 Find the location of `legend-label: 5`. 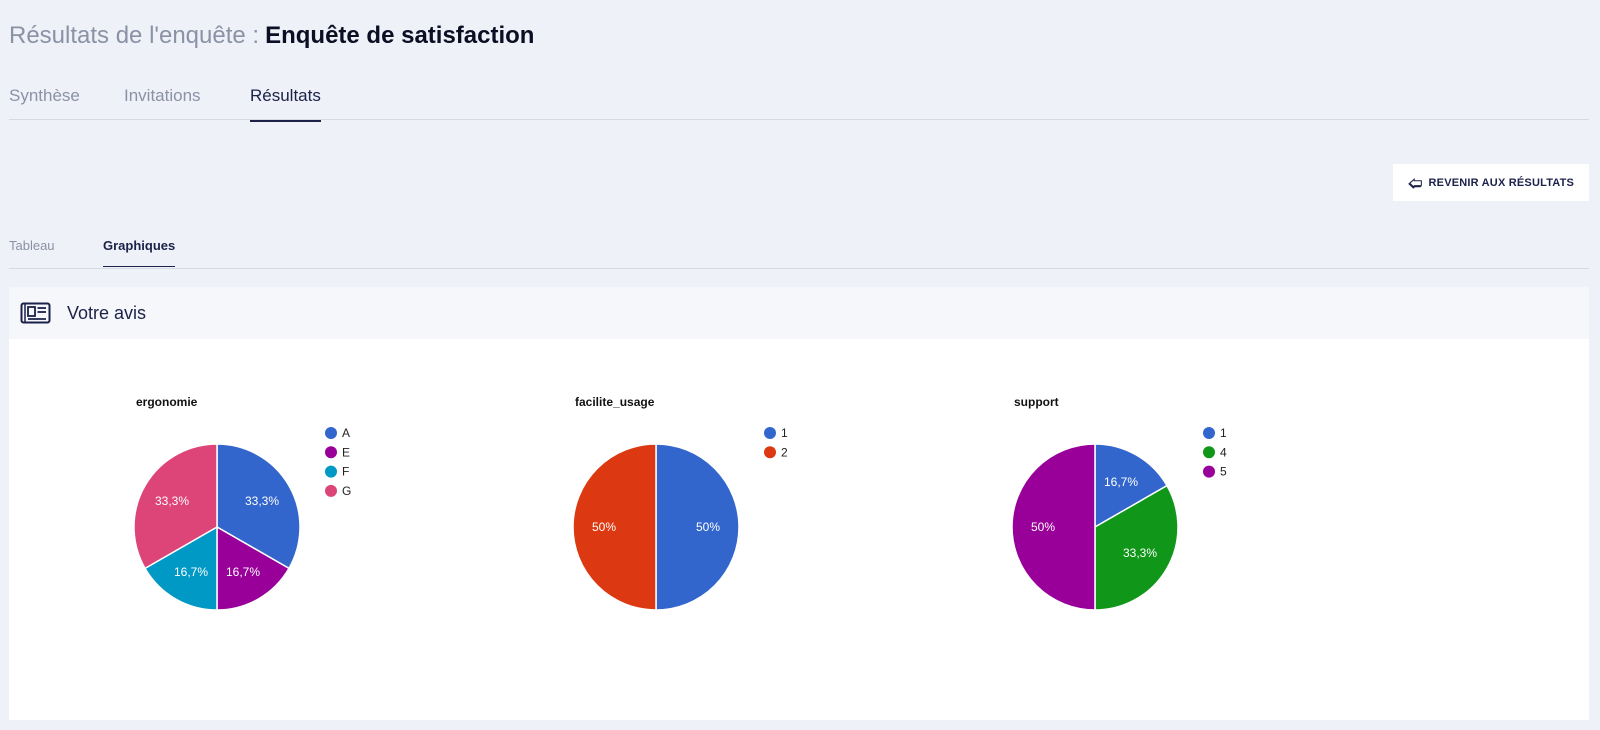

legend-label: 5 is located at coordinates (1223, 472).